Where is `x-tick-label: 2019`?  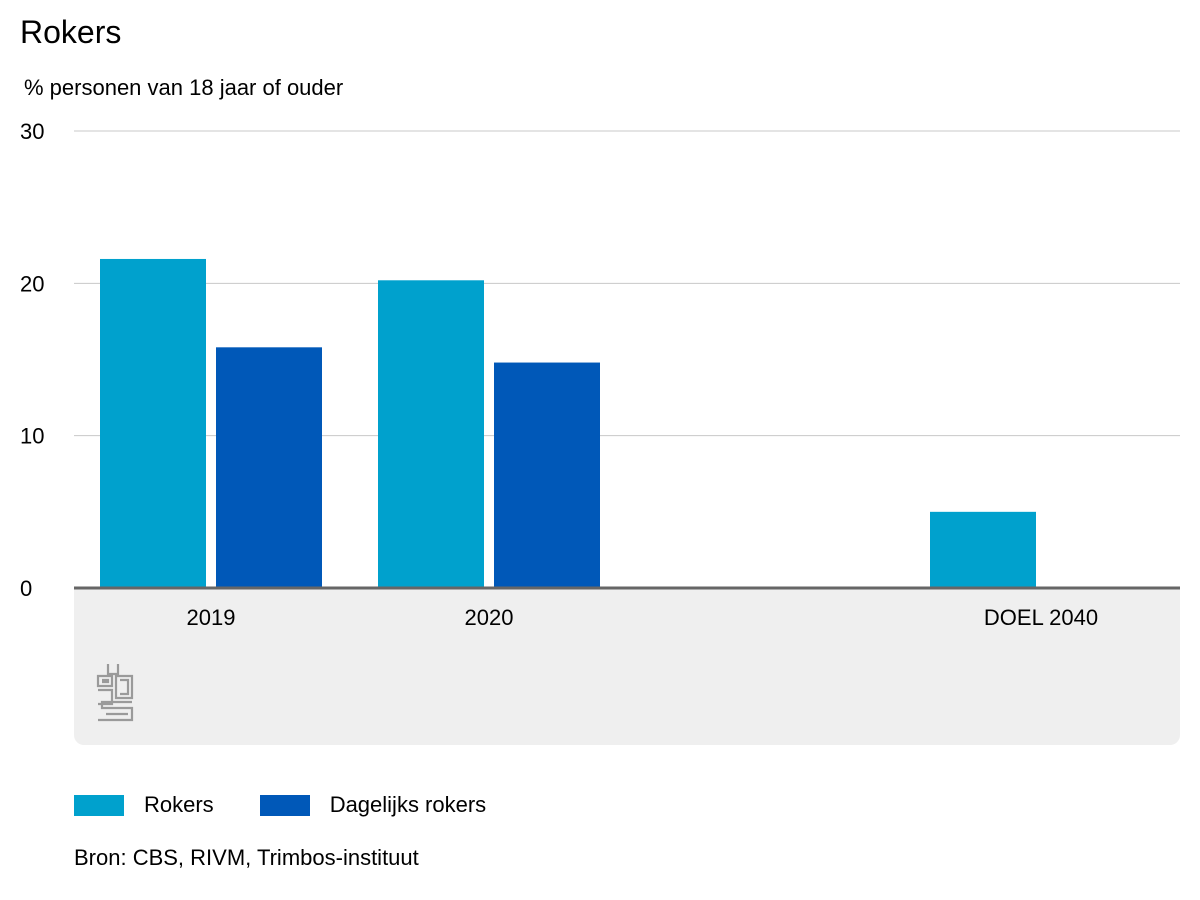
x-tick-label: 2019 is located at coordinates (211, 617).